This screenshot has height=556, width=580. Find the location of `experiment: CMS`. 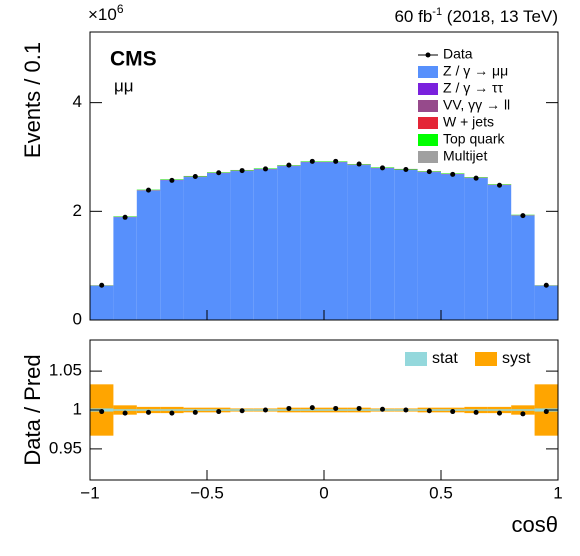

experiment: CMS is located at coordinates (133, 59).